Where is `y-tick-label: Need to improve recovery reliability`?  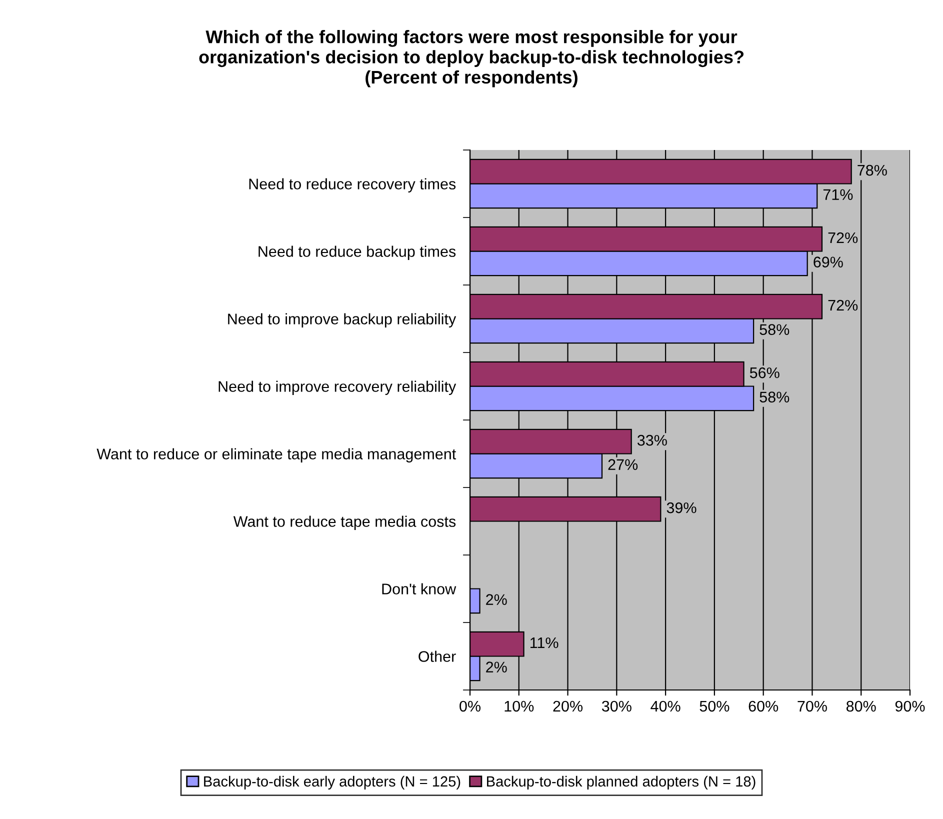
y-tick-label: Need to improve recovery reliability is located at coordinates (337, 387).